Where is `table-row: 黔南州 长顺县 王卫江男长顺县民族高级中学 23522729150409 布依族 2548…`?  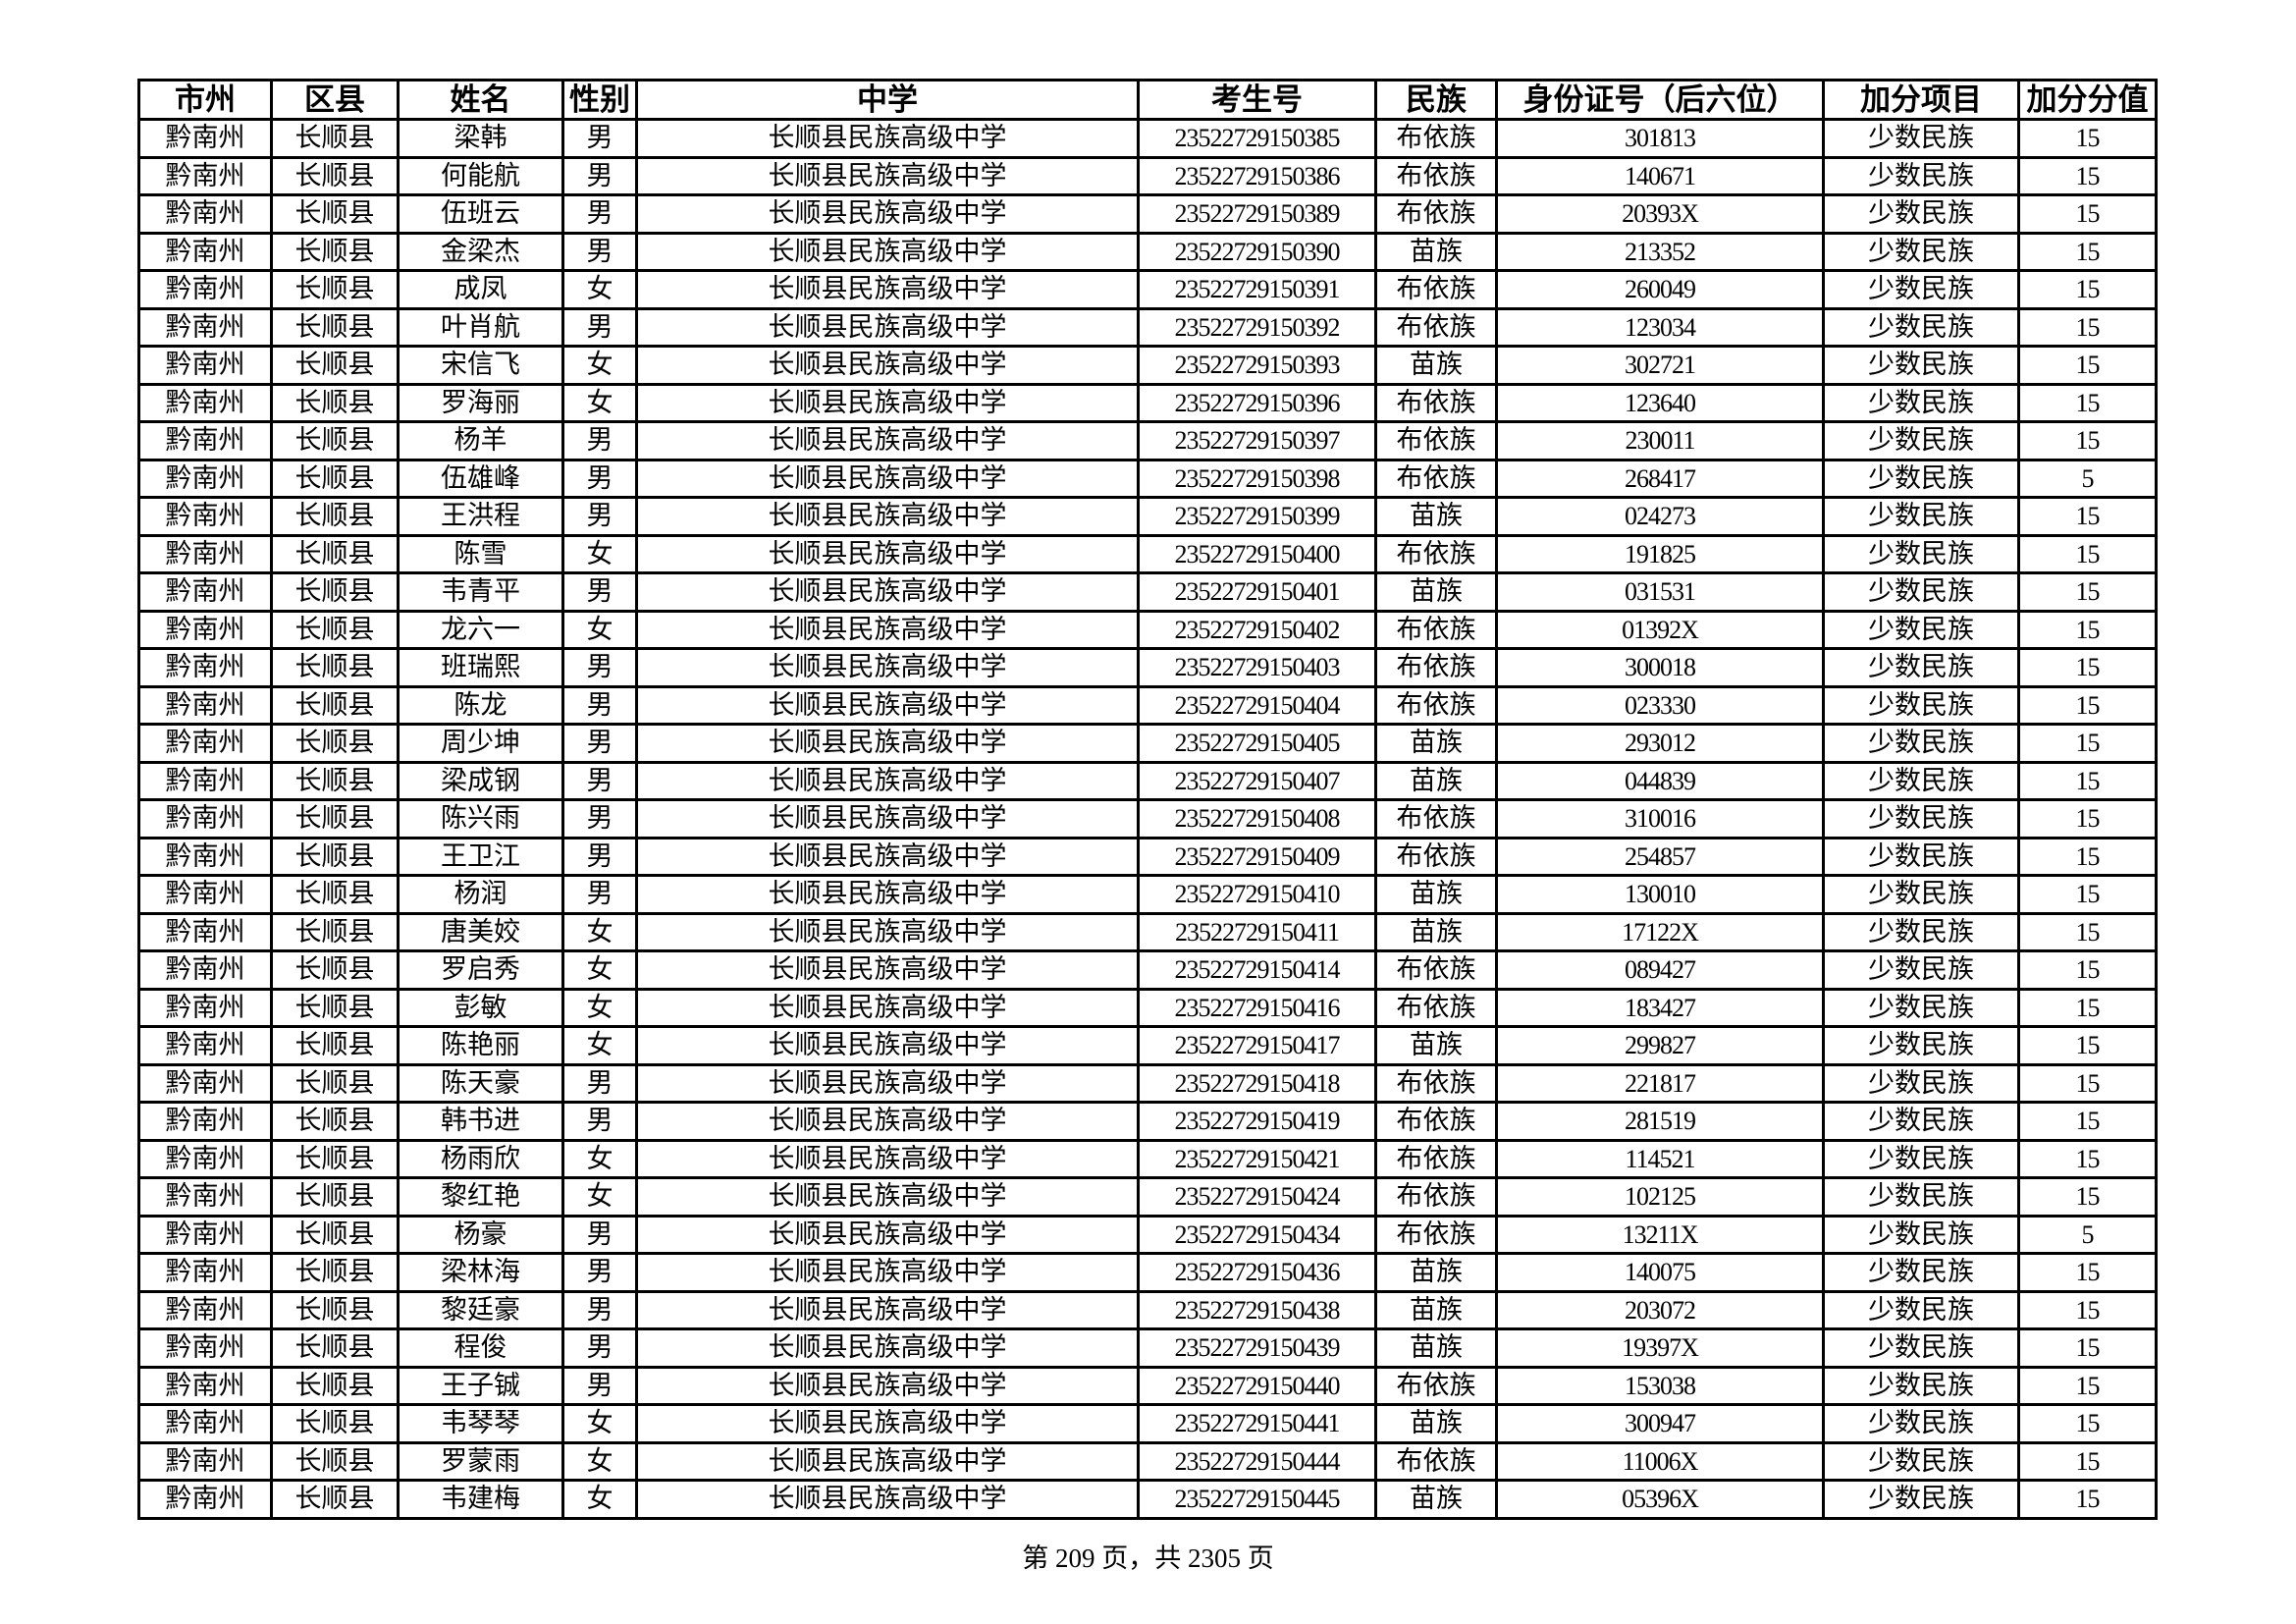
table-row: 黔南州 长顺县 王卫江男长顺县民族高级中学 23522729150409 布依族 2548… is located at coordinates (1147, 856).